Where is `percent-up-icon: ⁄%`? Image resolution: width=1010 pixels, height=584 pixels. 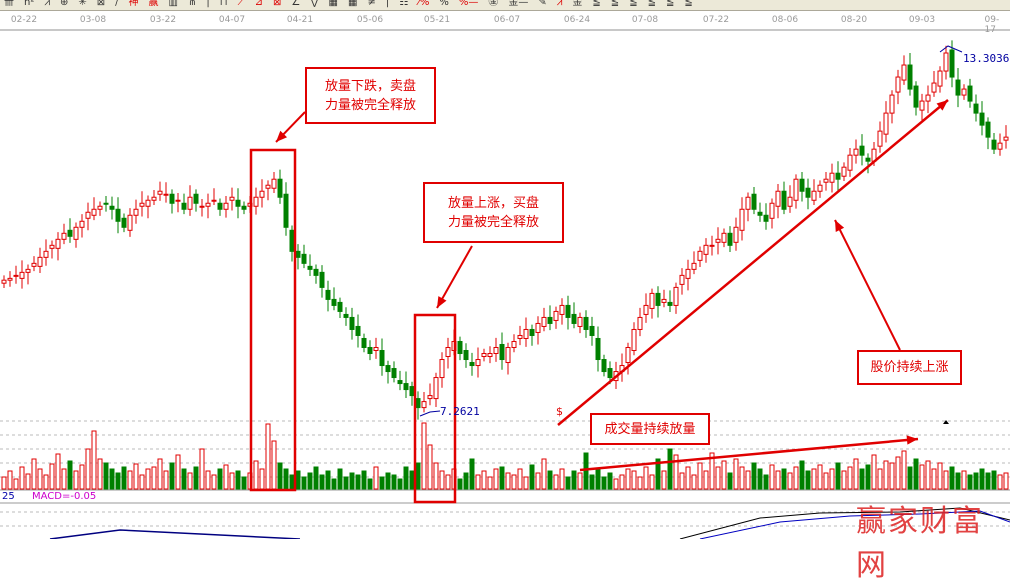
percent-up-icon: ⁄% is located at coordinates (424, 4).